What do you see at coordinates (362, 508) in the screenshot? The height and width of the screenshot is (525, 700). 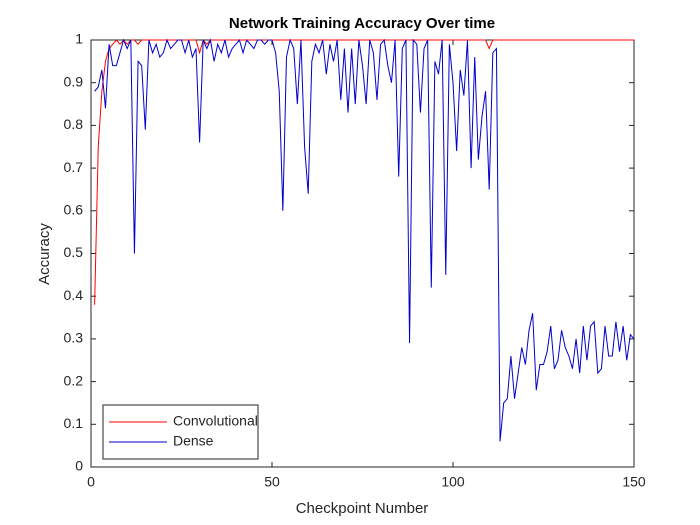 I see `x-axis-label: Checkpoint Number` at bounding box center [362, 508].